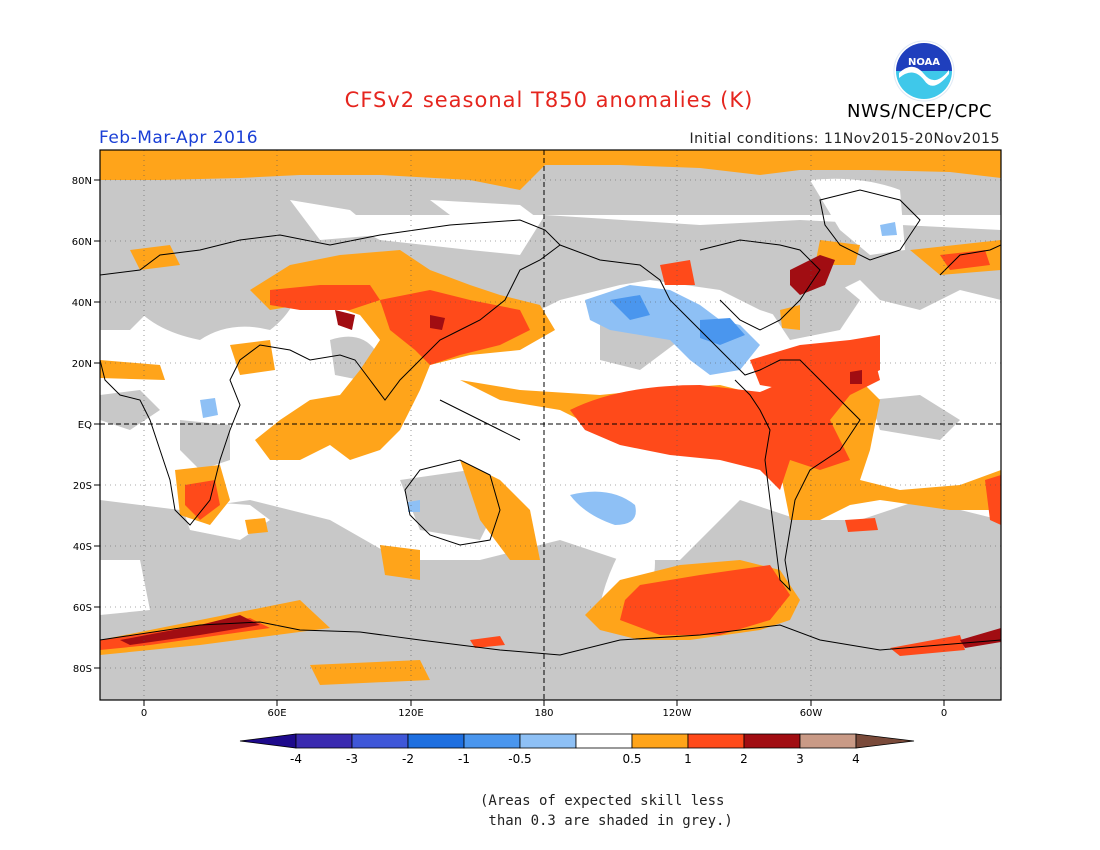  Describe the element at coordinates (276, 713) in the screenshot. I see `lon-label: 60E` at that location.